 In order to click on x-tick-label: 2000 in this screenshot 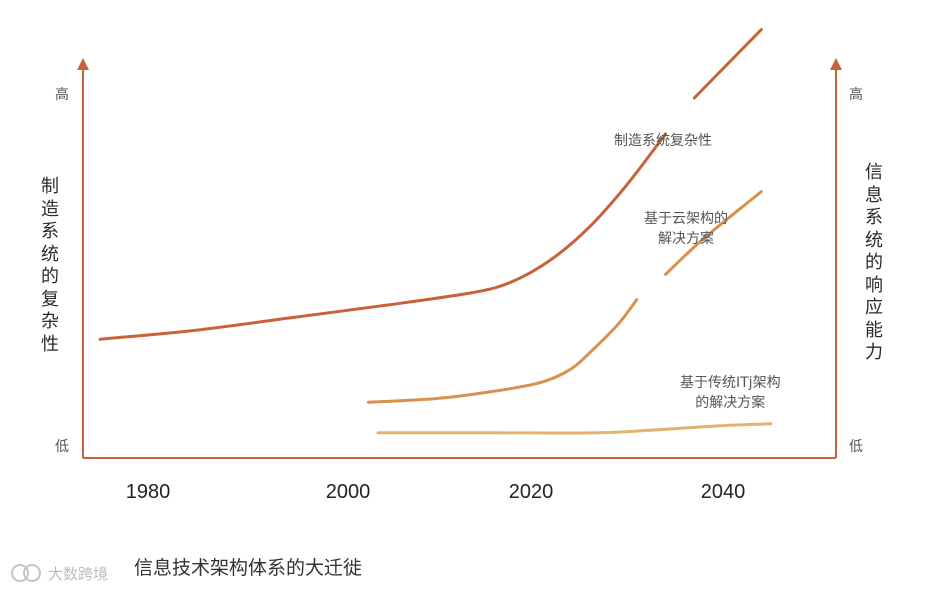, I will do `click(348, 492)`.